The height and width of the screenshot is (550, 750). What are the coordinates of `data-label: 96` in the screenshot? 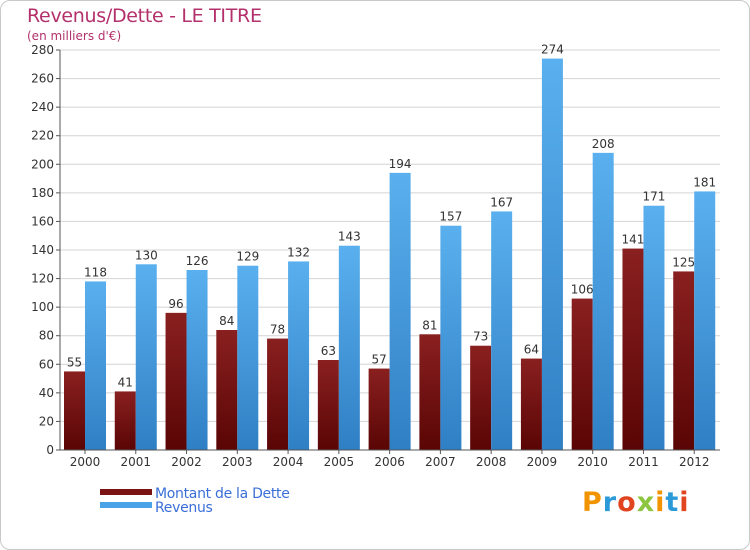 It's located at (175, 304).